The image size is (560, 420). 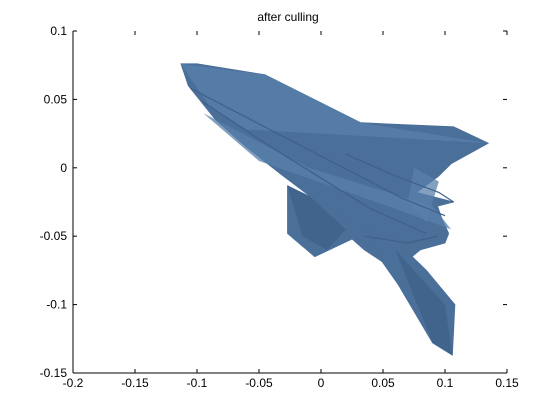 I want to click on y-tick-label: 0.05, so click(x=56, y=99).